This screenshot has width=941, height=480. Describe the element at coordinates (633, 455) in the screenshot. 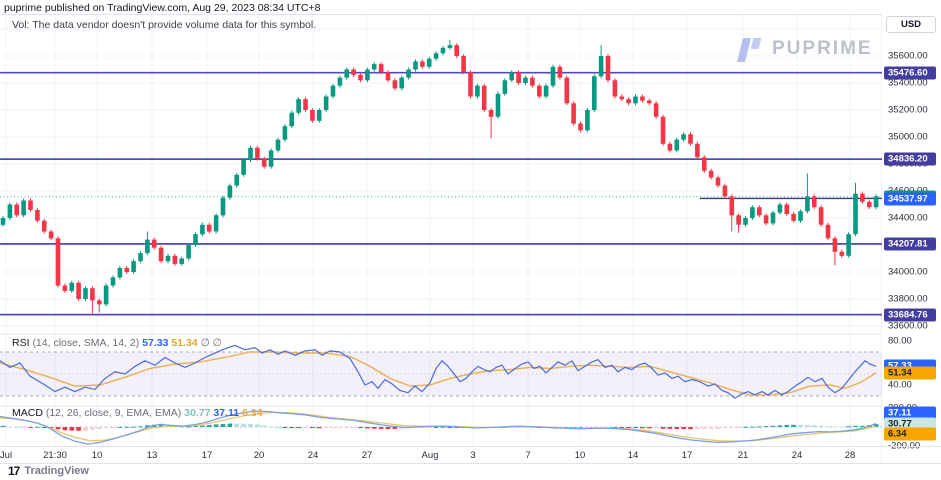

I see `time-tick-label: 14` at that location.